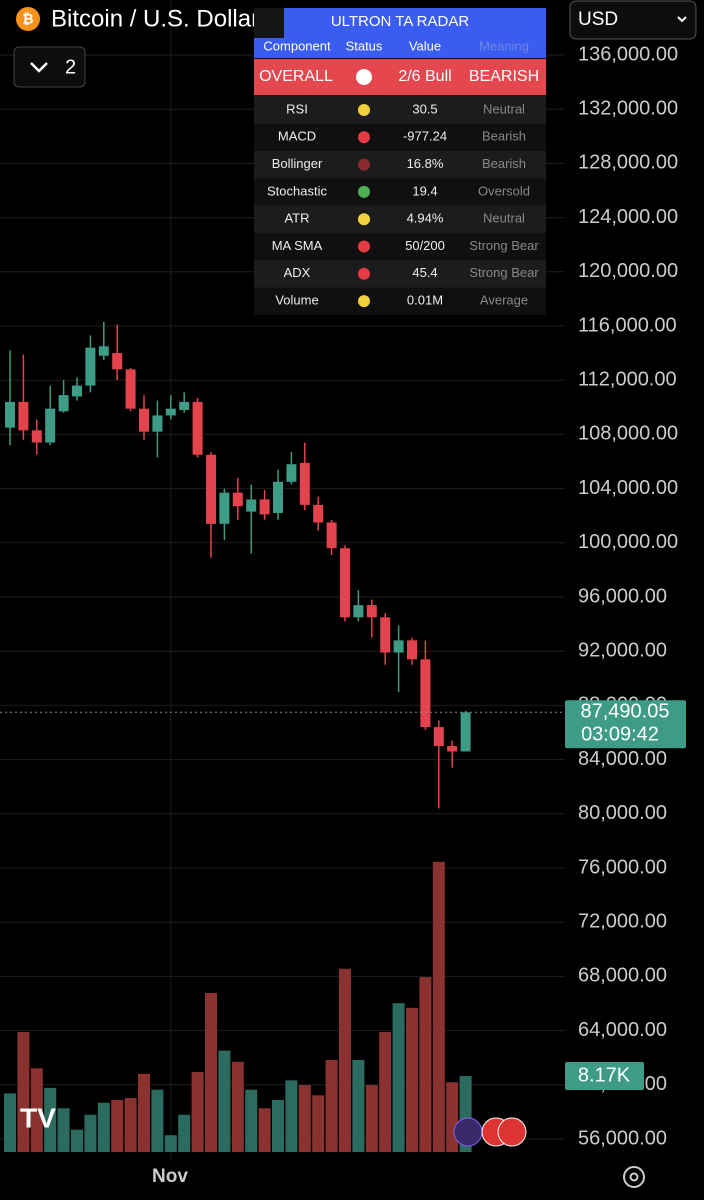 The image size is (704, 1200). What do you see at coordinates (504, 190) in the screenshot?
I see `radar-meaning: Oversold` at bounding box center [504, 190].